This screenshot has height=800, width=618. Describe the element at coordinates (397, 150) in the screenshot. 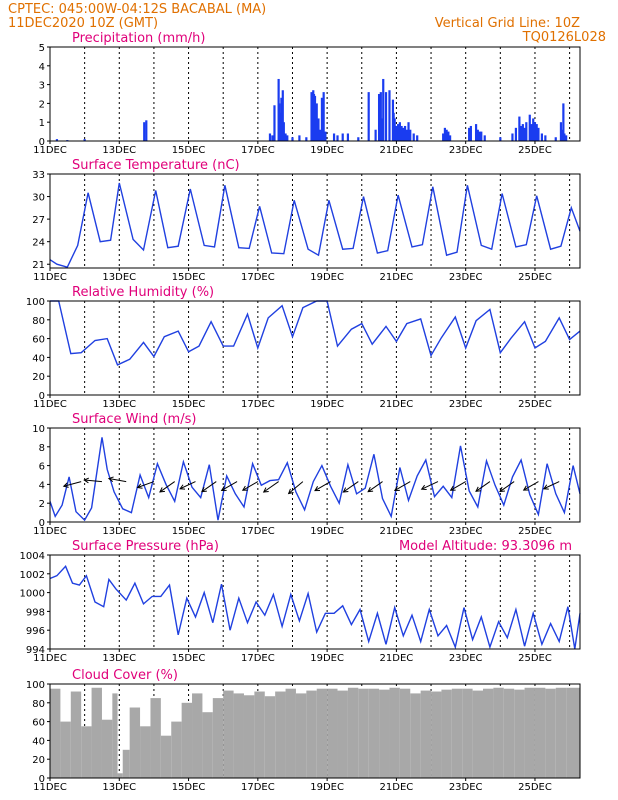

I see `precipitation-x-tick-label: 21DEC` at that location.